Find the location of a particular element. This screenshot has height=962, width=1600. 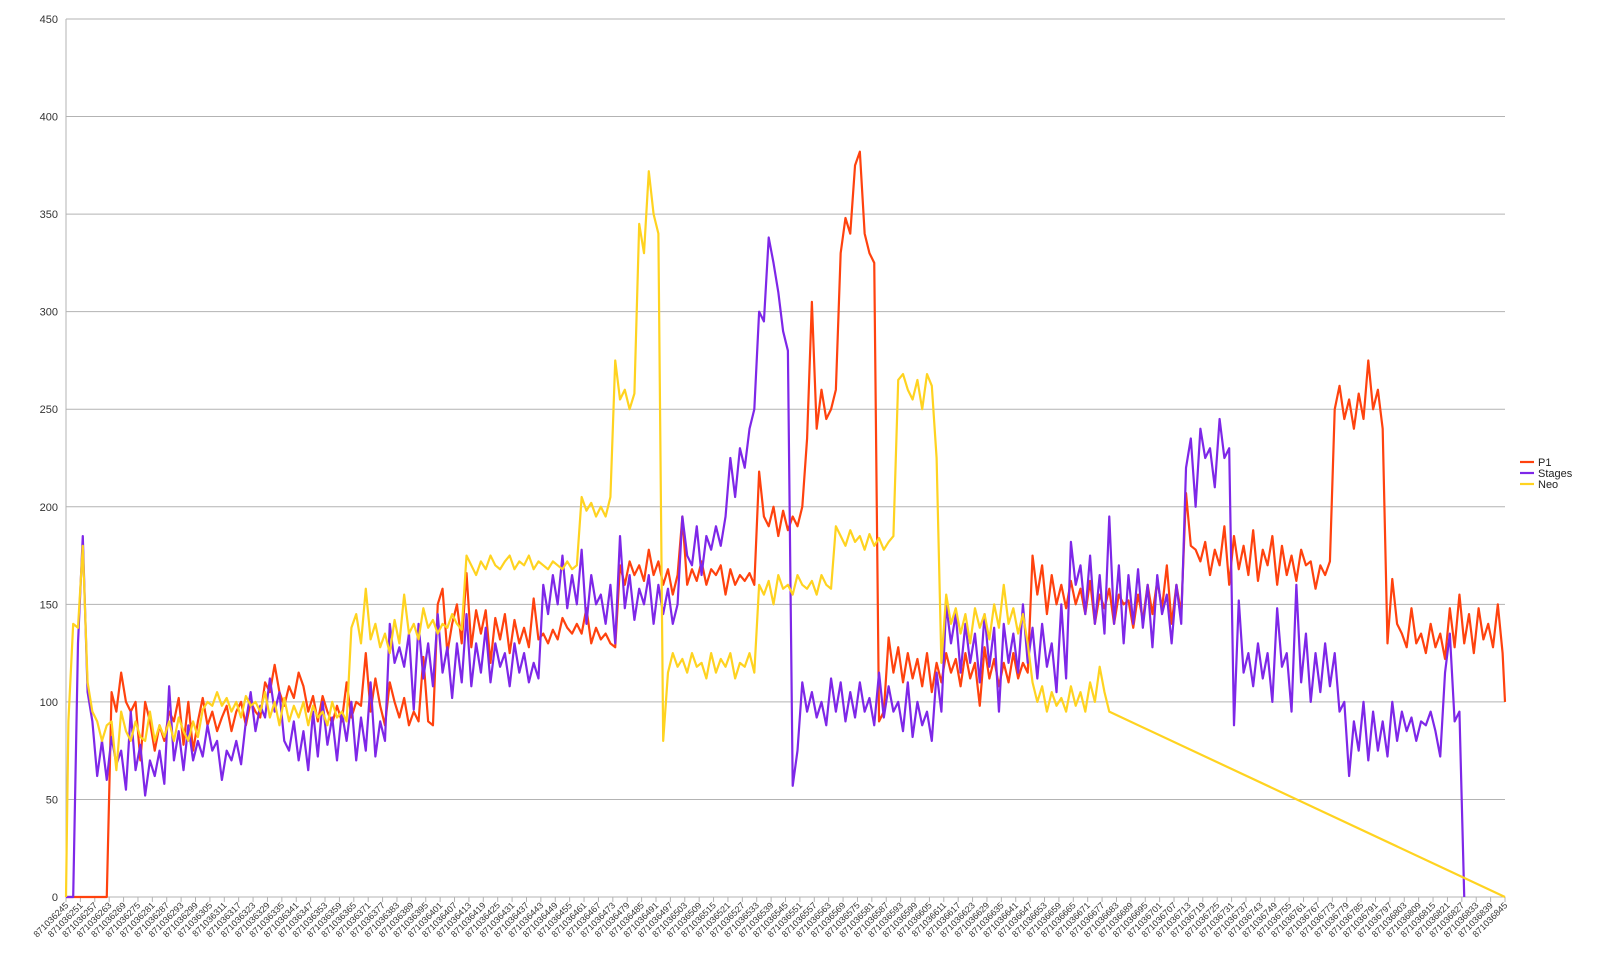

legend-label-p1: P1 is located at coordinates (1544, 463).